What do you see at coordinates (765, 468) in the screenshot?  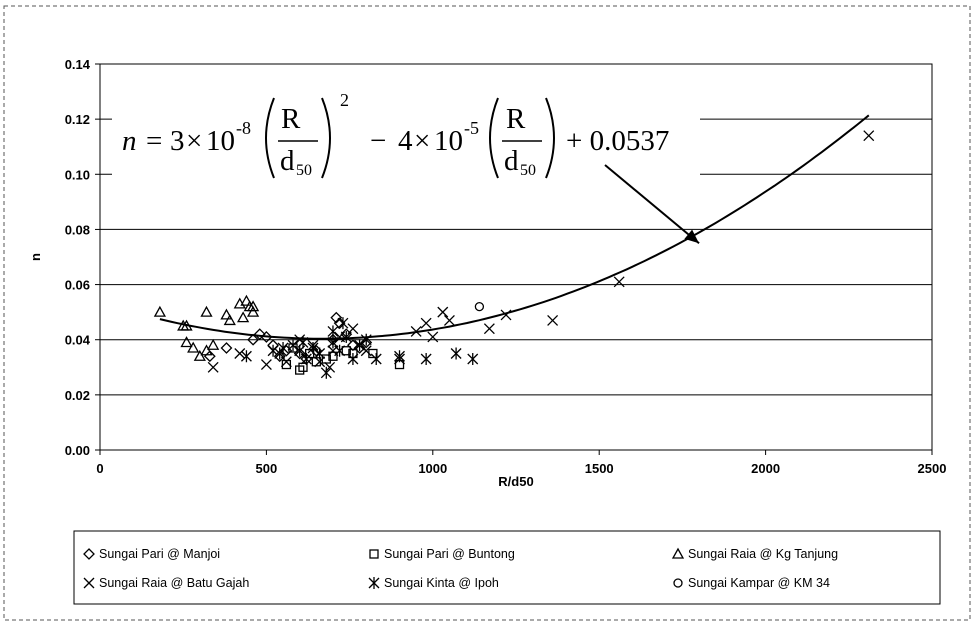 I see `x-tick-label: 2000` at bounding box center [765, 468].